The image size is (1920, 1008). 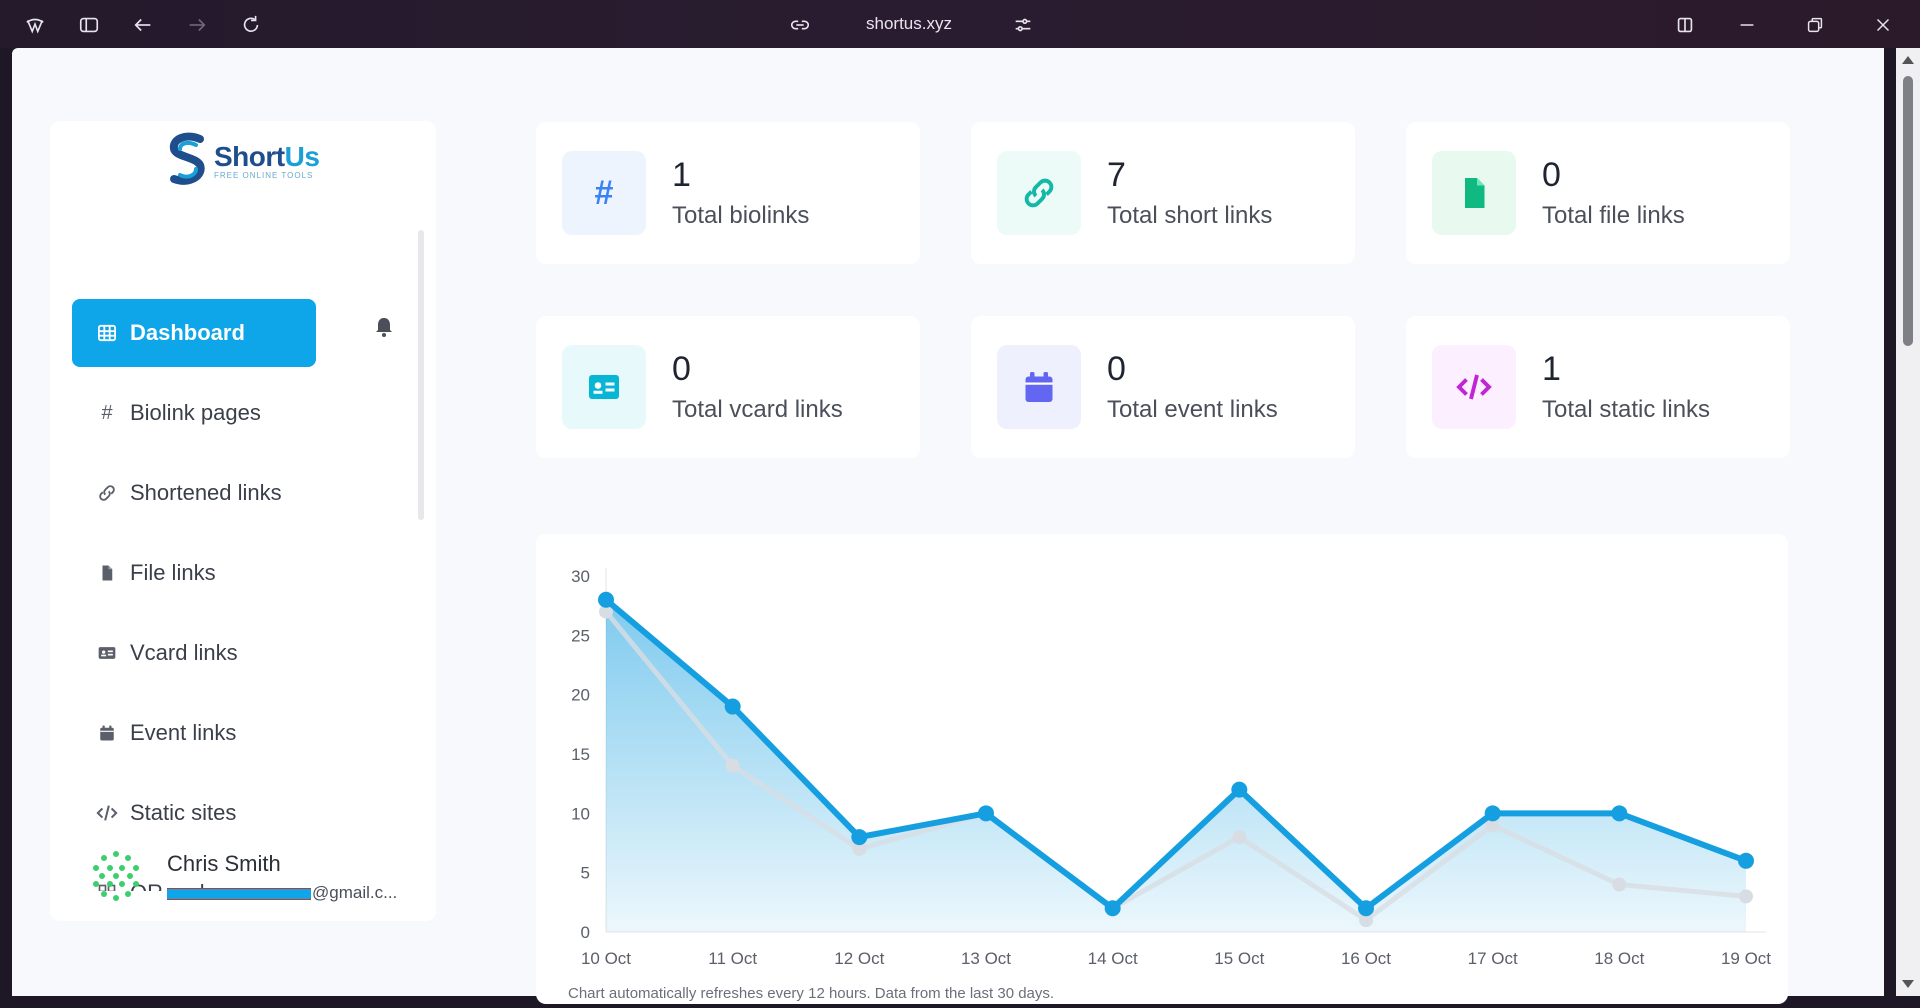 What do you see at coordinates (859, 958) in the screenshot?
I see `x-tick-label: 12 Oct` at bounding box center [859, 958].